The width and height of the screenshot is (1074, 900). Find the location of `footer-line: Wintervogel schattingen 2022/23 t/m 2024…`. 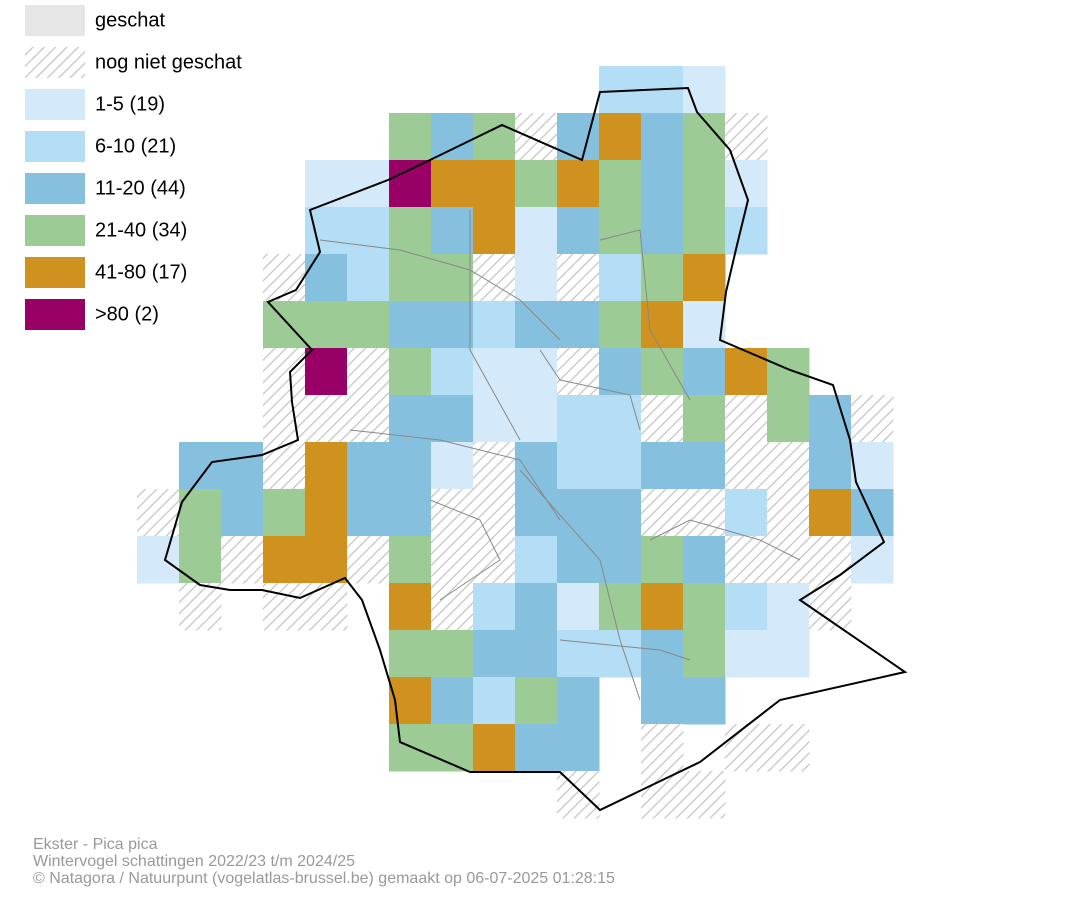

footer-line: Wintervogel schattingen 2022/23 t/m 2024… is located at coordinates (194, 861).